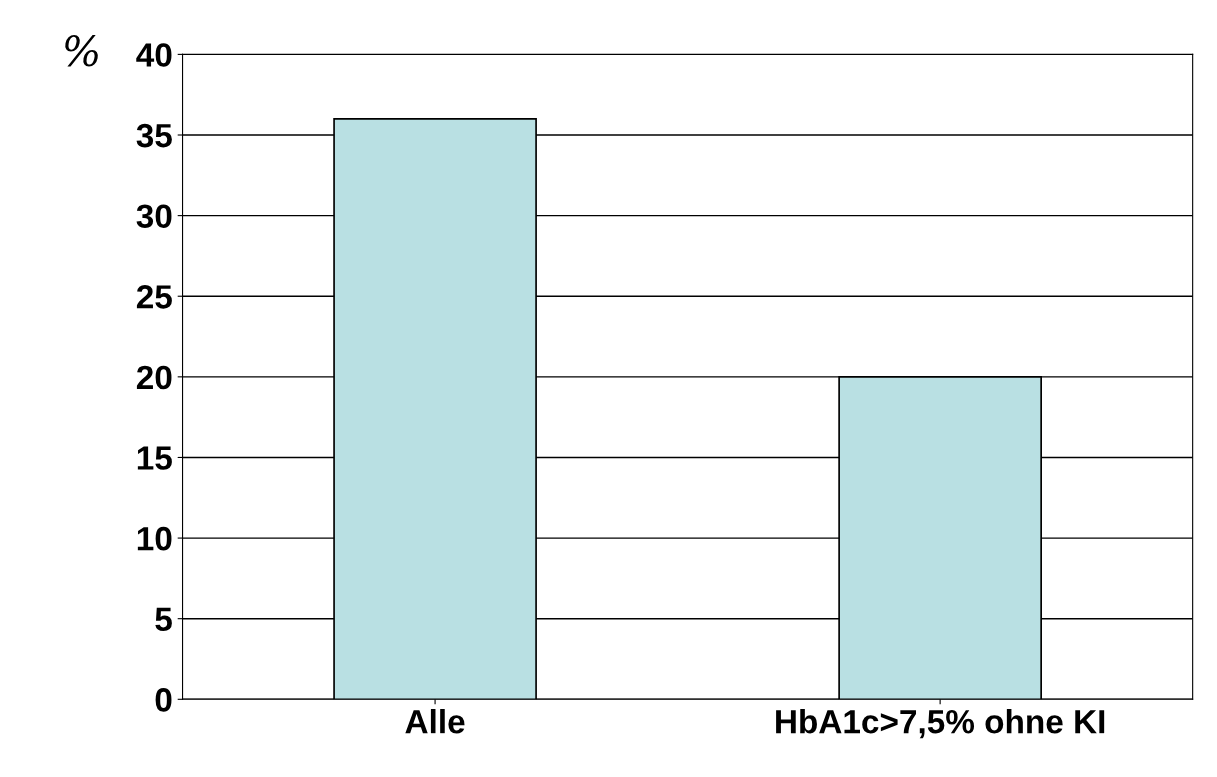 The height and width of the screenshot is (777, 1217). I want to click on y-tick-label: 25, so click(154, 297).